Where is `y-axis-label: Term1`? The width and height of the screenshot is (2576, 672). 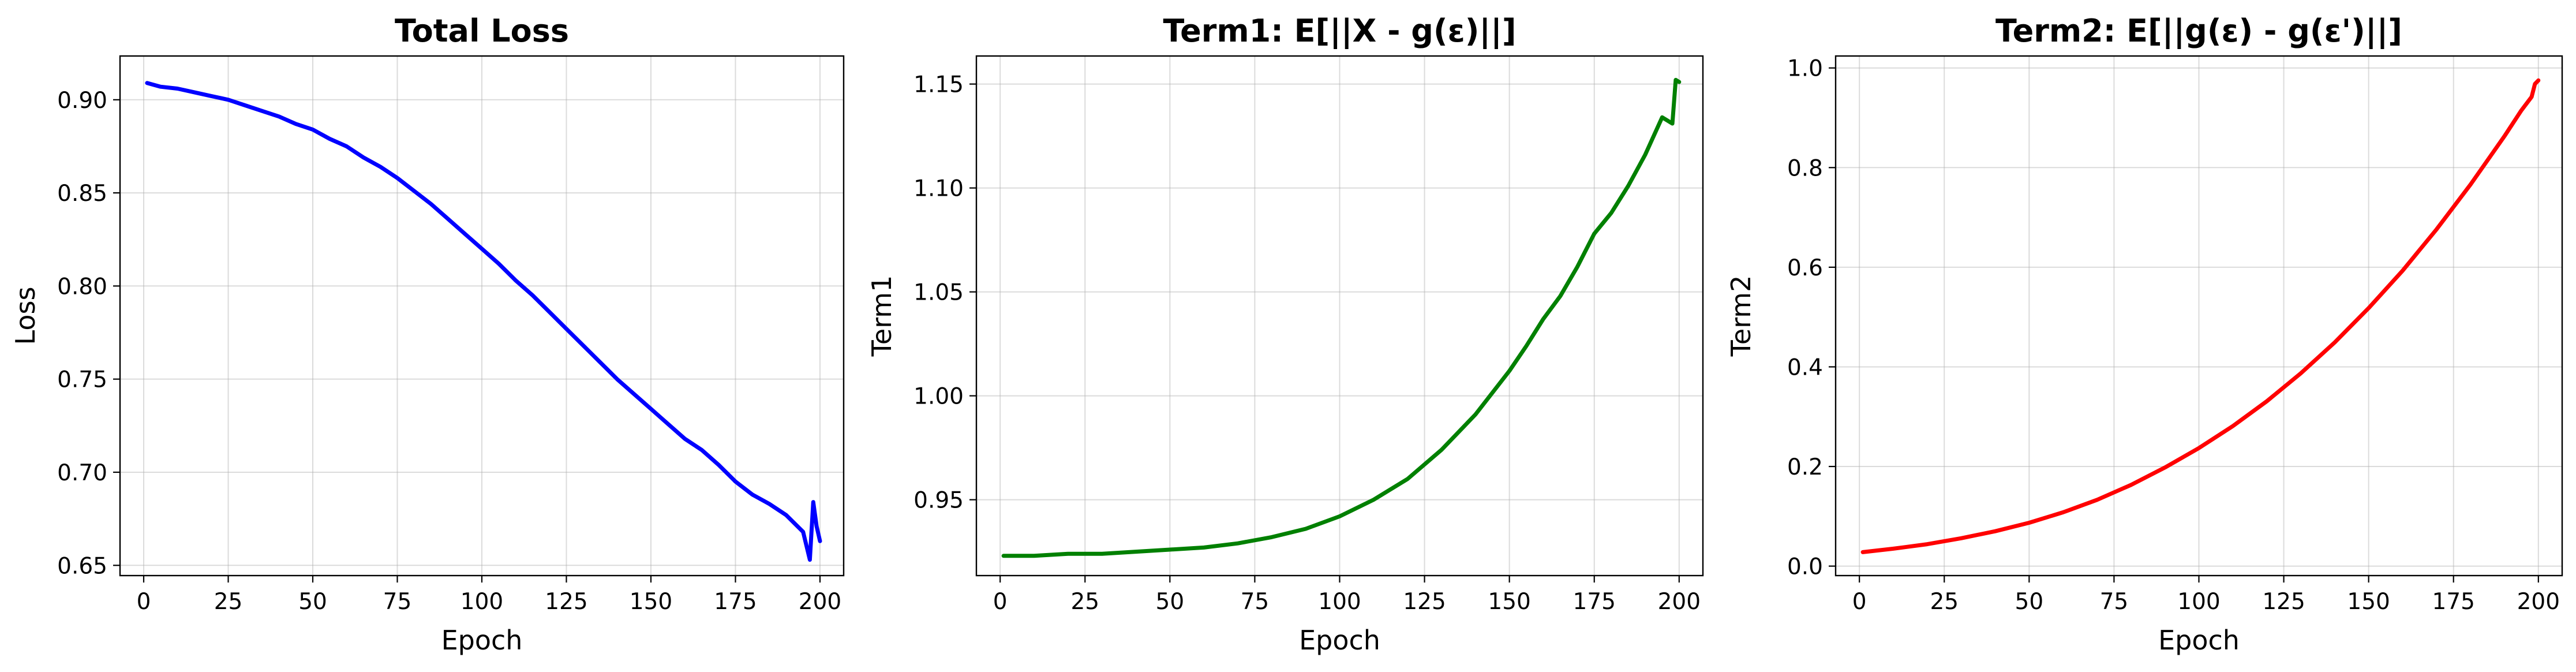
y-axis-label: Term1 is located at coordinates (881, 316).